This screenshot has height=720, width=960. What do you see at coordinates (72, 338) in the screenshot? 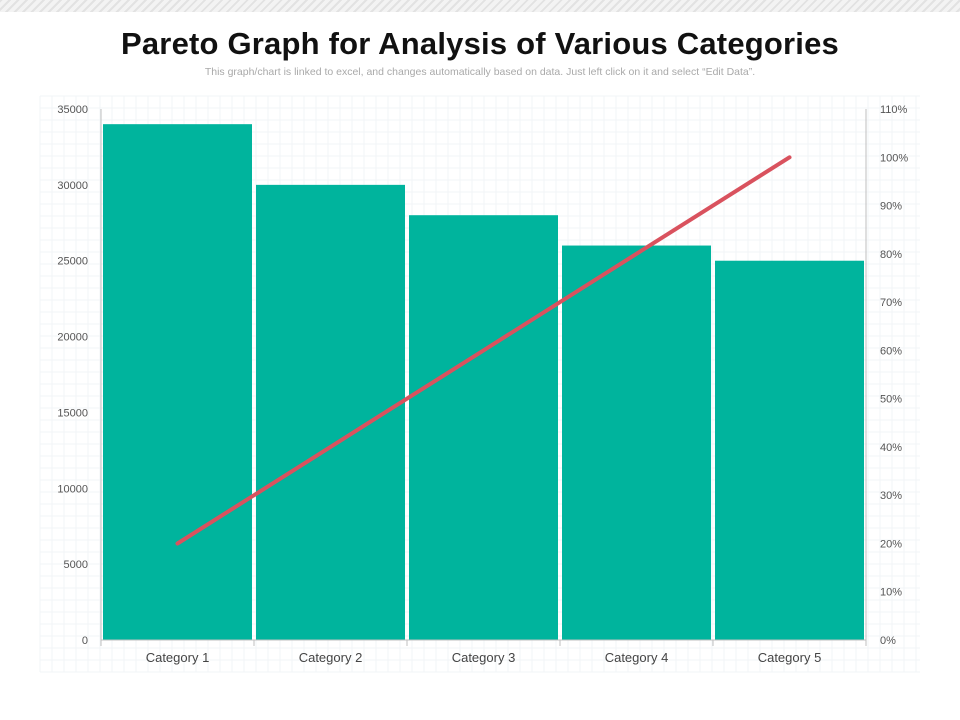
I see `left-axis-tick-label: 20000` at bounding box center [72, 338].